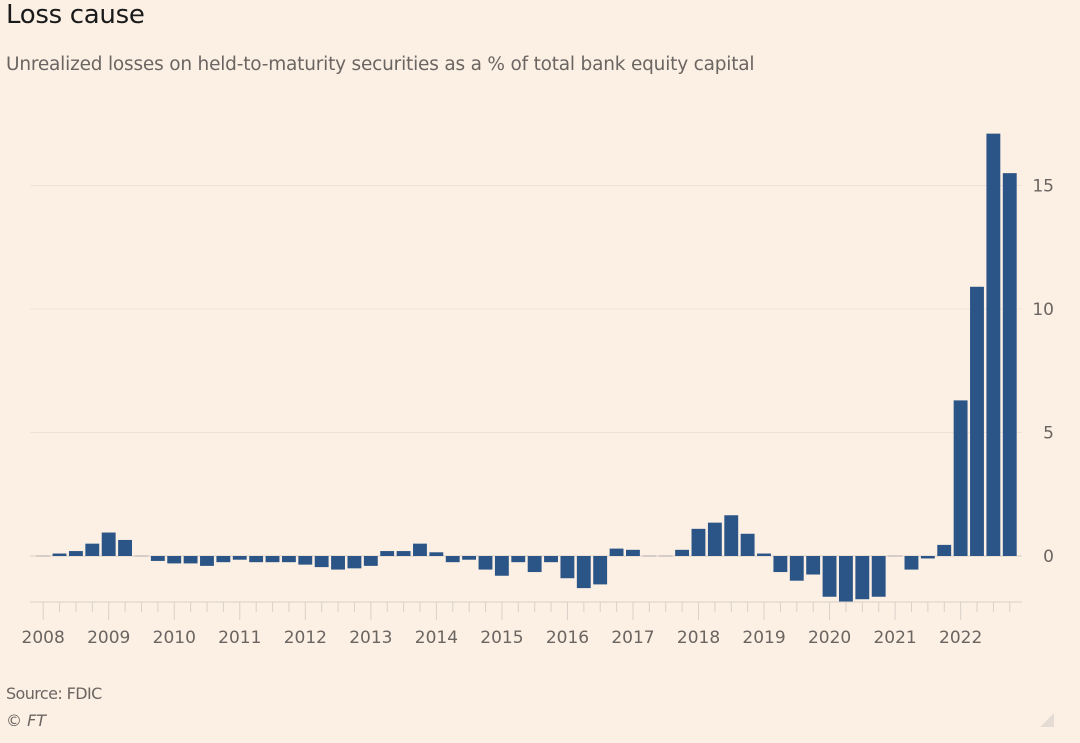 The image size is (1080, 743). I want to click on x-tick-label: 2016, so click(567, 638).